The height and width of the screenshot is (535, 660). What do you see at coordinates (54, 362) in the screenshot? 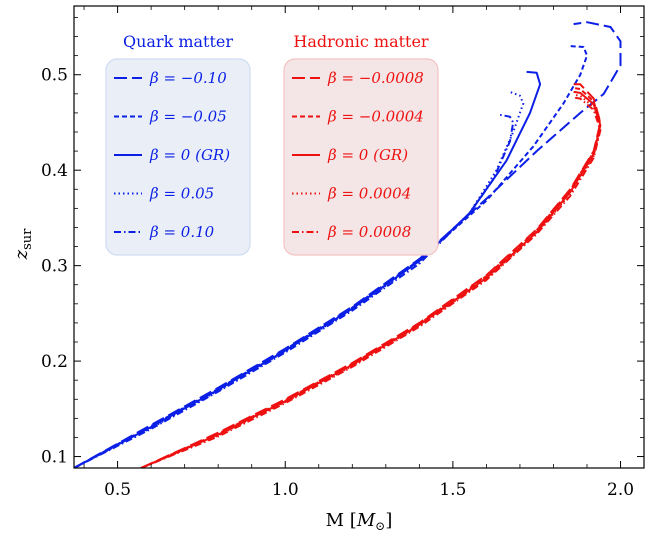
I see `y-tick-label: 0.2` at bounding box center [54, 362].